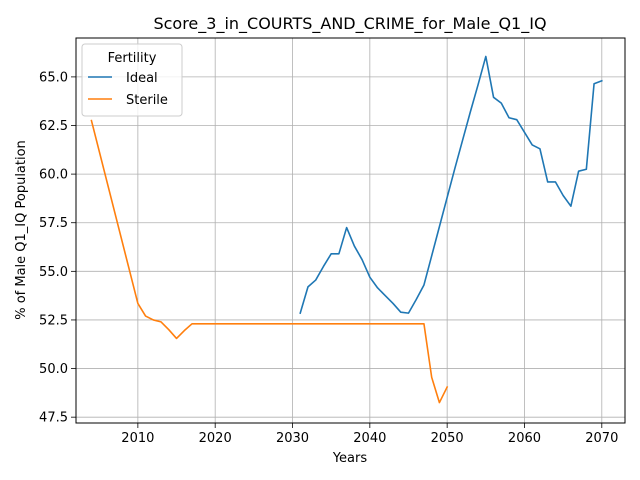 The width and height of the screenshot is (640, 480). What do you see at coordinates (53, 418) in the screenshot?
I see `y-tick-label: 47.5` at bounding box center [53, 418].